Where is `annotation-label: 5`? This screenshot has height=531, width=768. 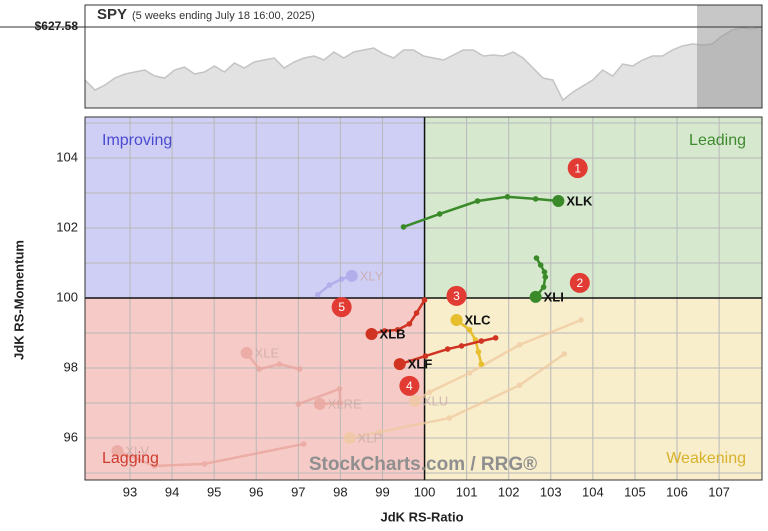
annotation-label: 5 is located at coordinates (341, 307).